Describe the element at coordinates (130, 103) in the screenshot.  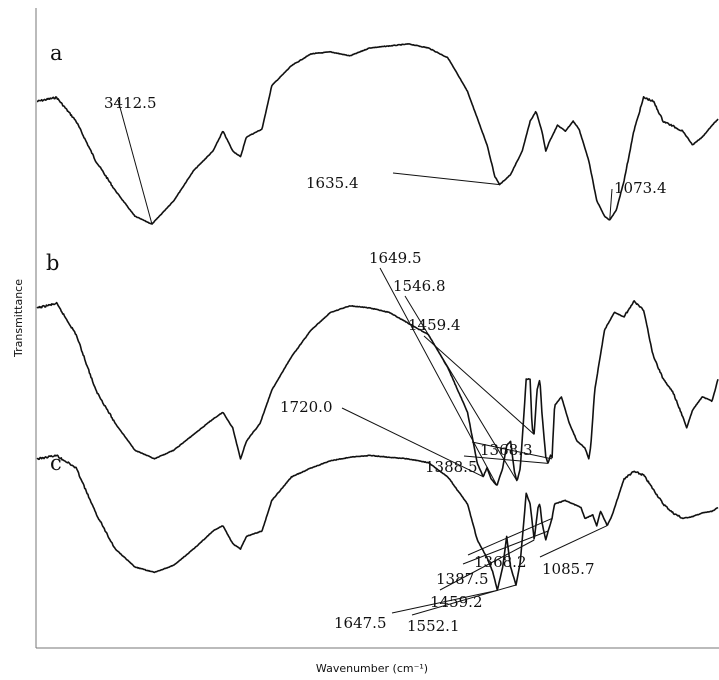
I see `peak-label: 3412.5` at that location.